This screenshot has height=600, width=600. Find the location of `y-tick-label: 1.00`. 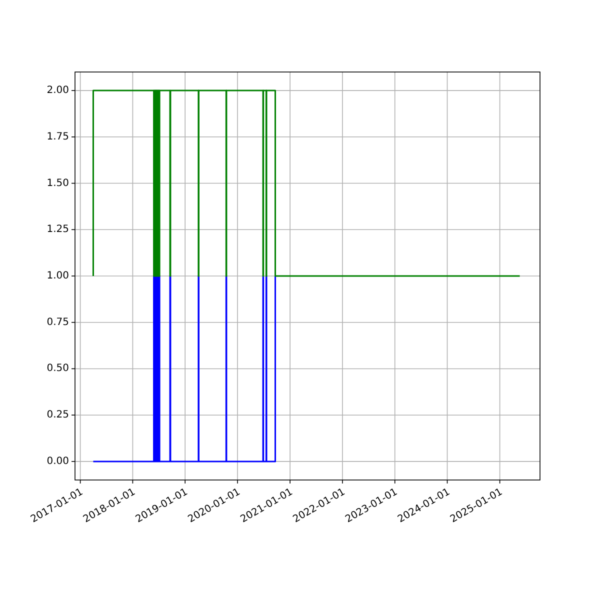

y-tick-label: 1.00 is located at coordinates (57, 276).